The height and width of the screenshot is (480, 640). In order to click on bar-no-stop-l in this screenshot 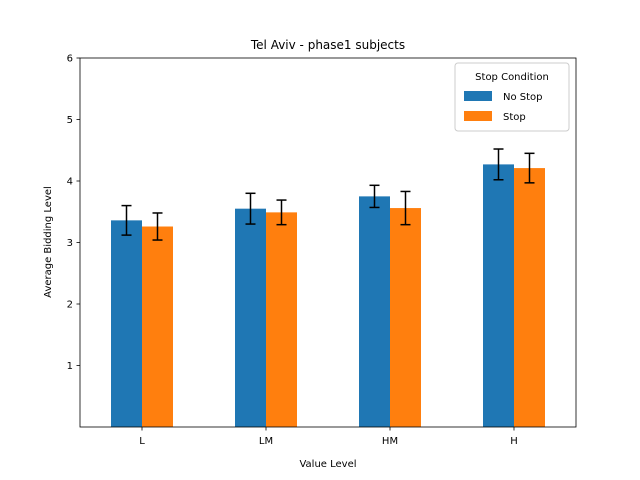, I will do `click(126, 323)`.